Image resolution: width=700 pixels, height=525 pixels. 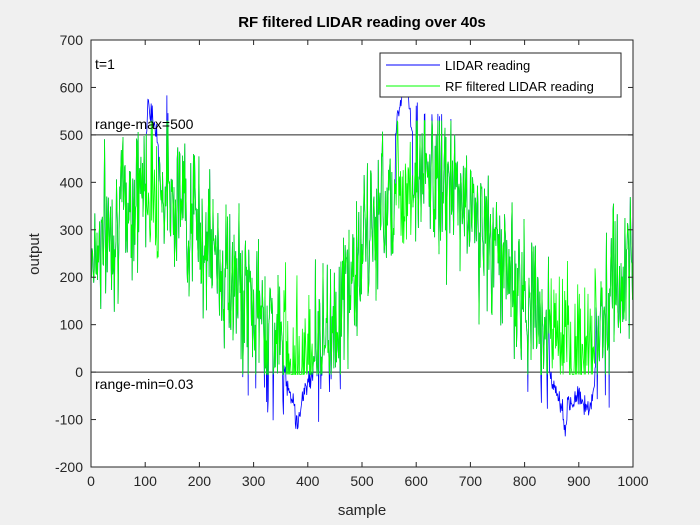 What do you see at coordinates (34, 253) in the screenshot?
I see `y-axis-label: output` at bounding box center [34, 253].